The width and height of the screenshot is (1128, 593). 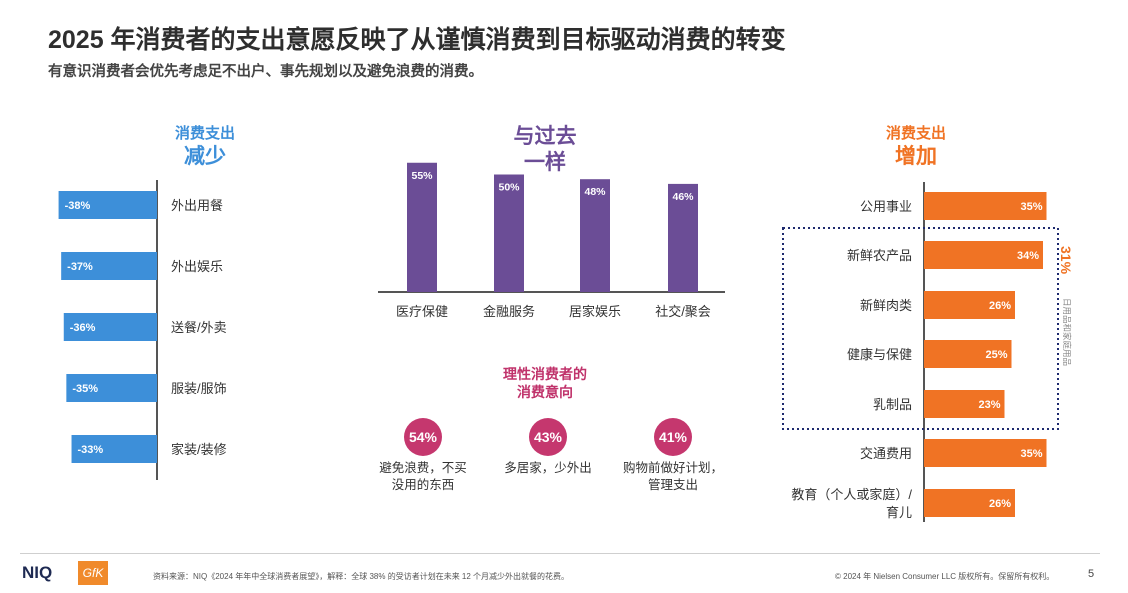 I want to click on increase-category-label: 健康与保健, so click(x=879, y=354).